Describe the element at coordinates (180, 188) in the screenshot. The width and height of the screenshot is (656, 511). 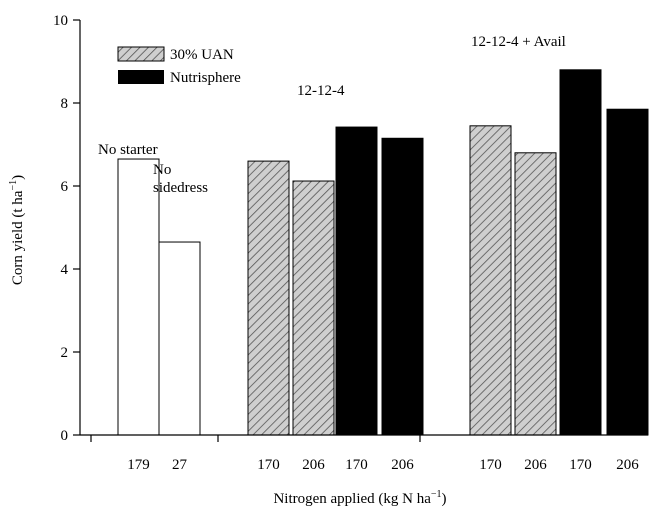
I see `annotation-sidedress: sidedress` at that location.